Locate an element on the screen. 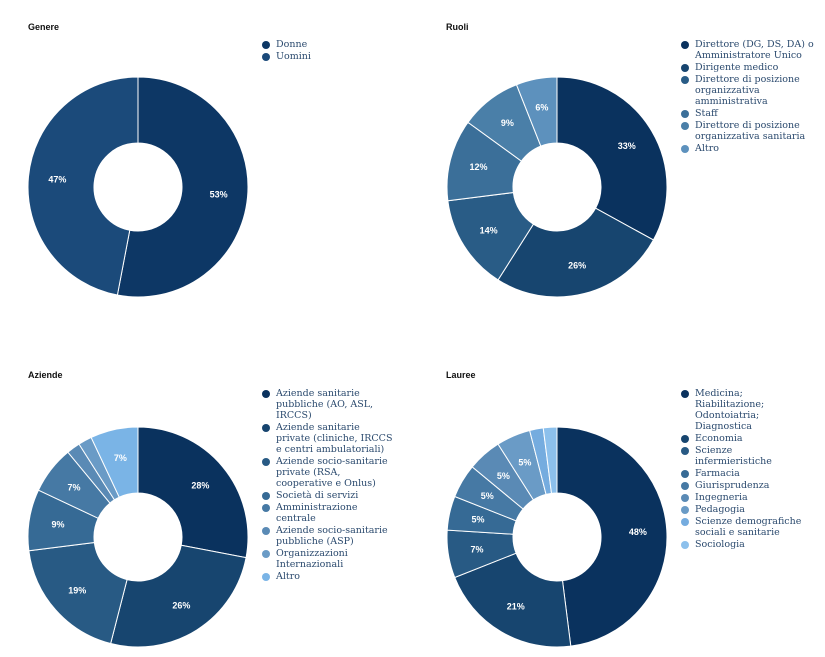 This screenshot has width=825, height=657. data-label-aziende-4: 7% is located at coordinates (73, 487).